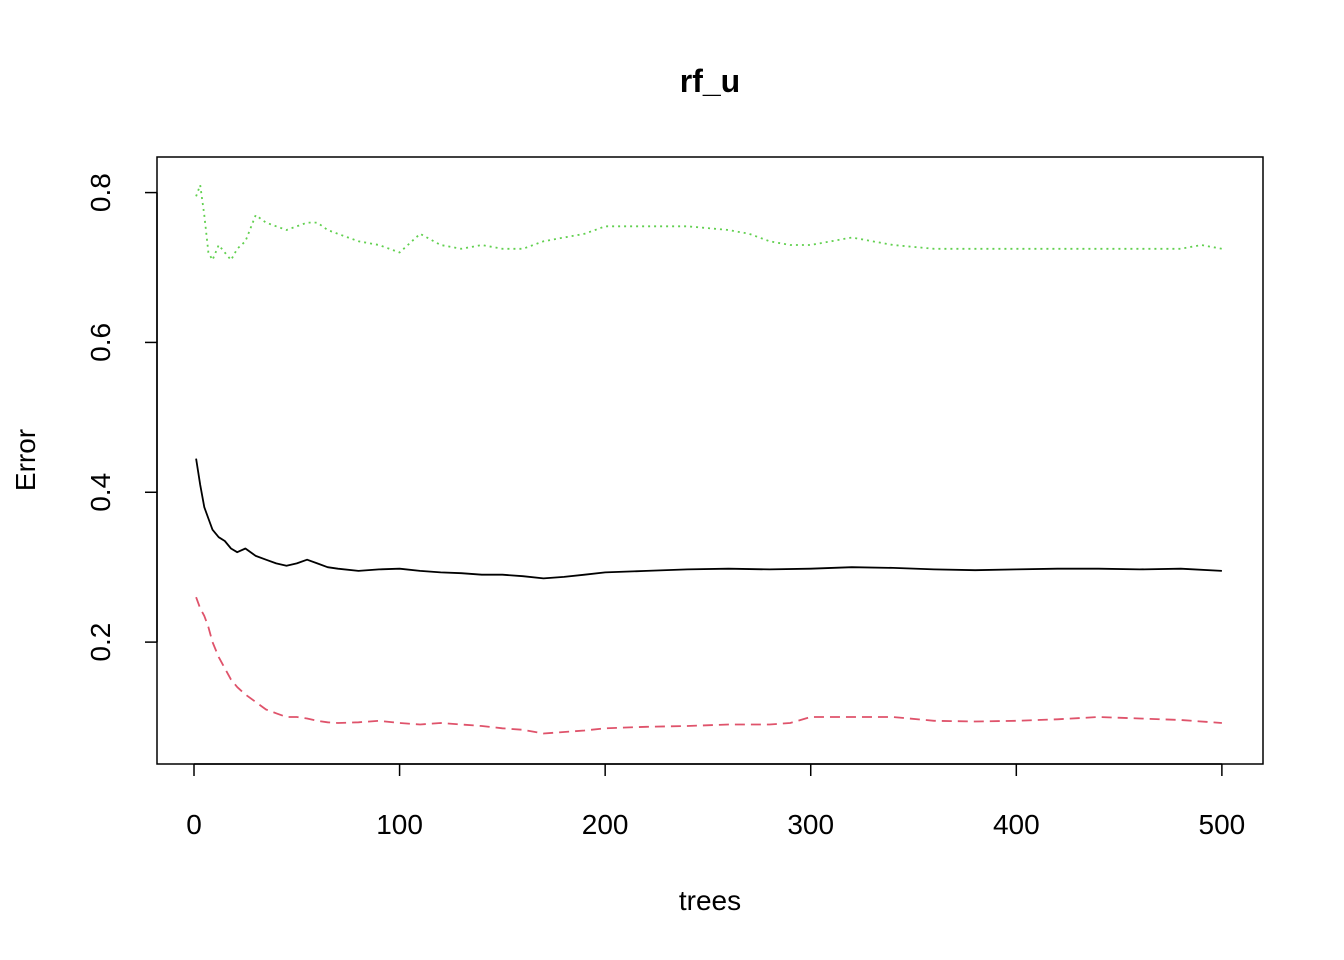  Describe the element at coordinates (1016, 824) in the screenshot. I see `x-tick-label: 400` at that location.